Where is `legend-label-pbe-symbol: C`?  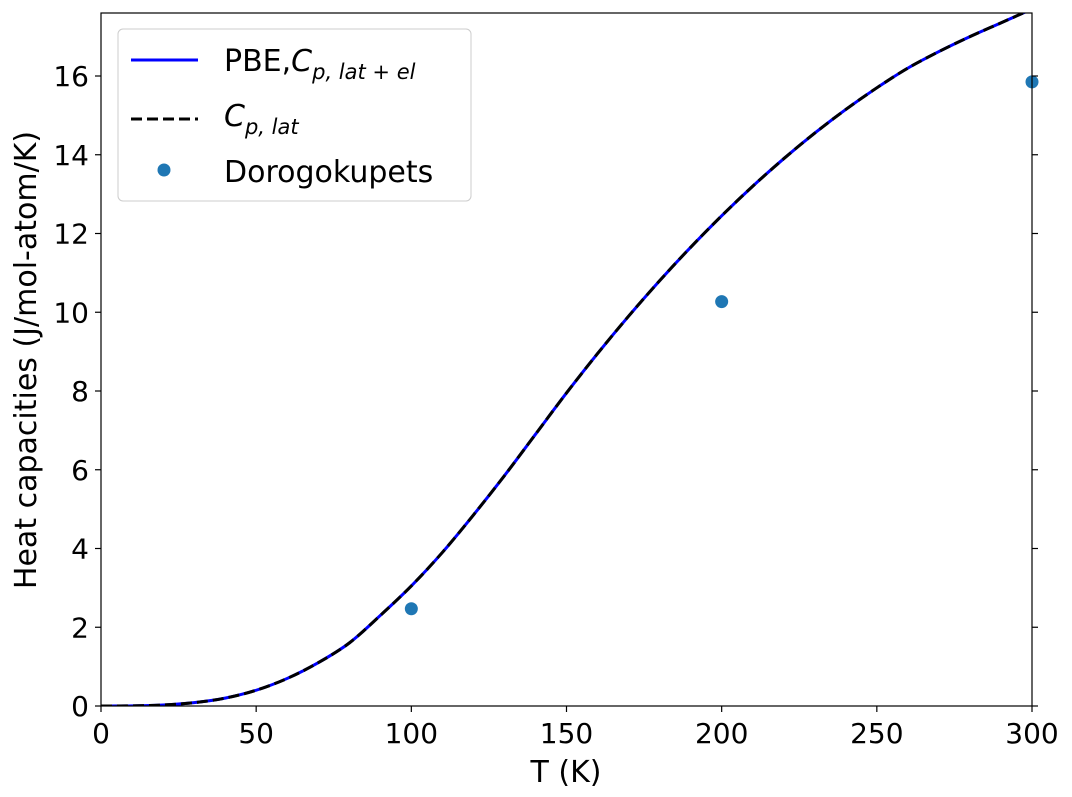
legend-label-pbe-symbol: C is located at coordinates (301, 61).